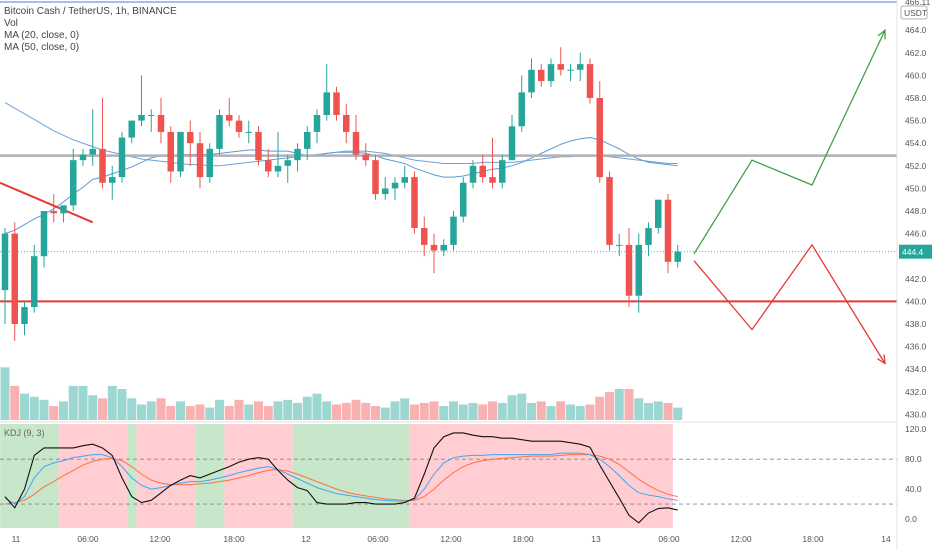 This screenshot has width=932, height=550. What do you see at coordinates (913, 252) in the screenshot?
I see `last-price-label: 444.4` at bounding box center [913, 252].